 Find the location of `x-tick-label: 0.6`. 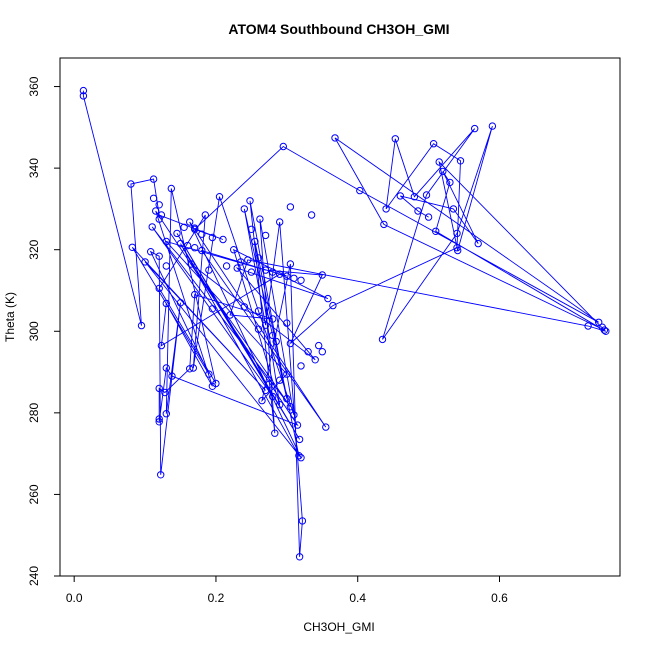

x-tick-label: 0.6 is located at coordinates (499, 598).